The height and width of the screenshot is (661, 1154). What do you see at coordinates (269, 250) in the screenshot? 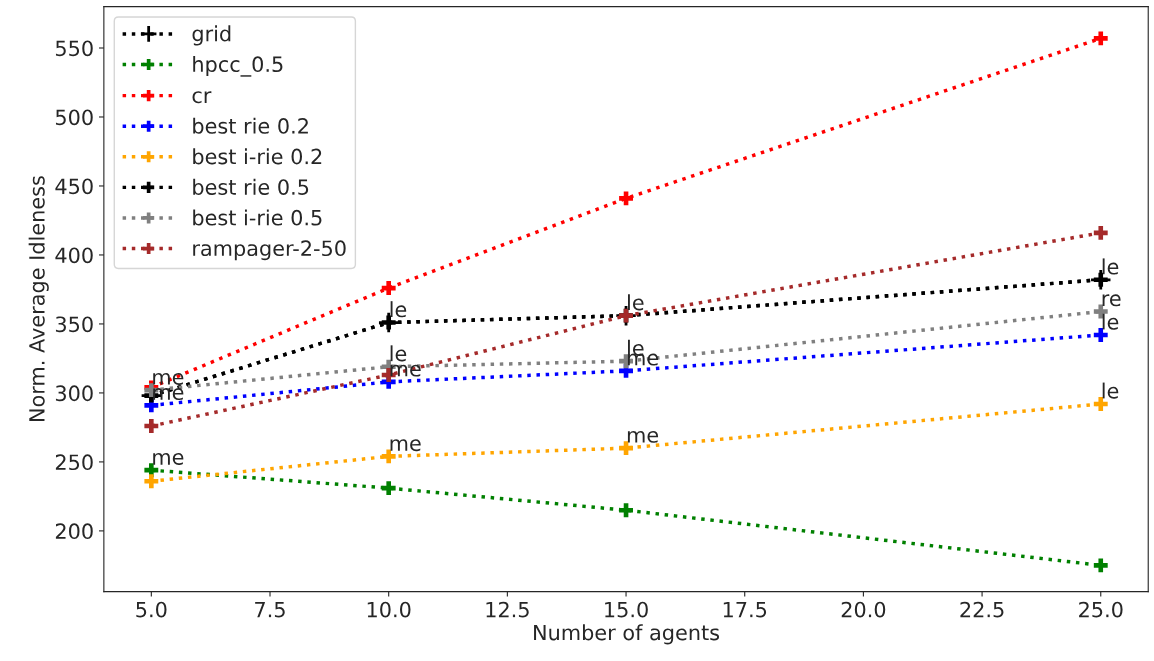
I see `legend-label: rampager-2-50` at bounding box center [269, 250].